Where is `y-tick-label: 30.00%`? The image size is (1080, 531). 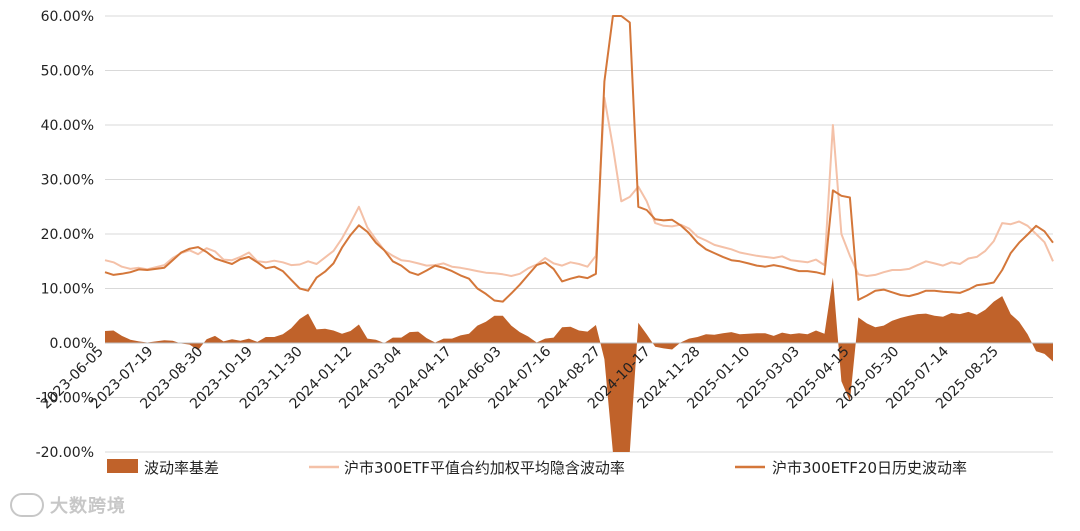 y-tick-label: 30.00% is located at coordinates (67, 181).